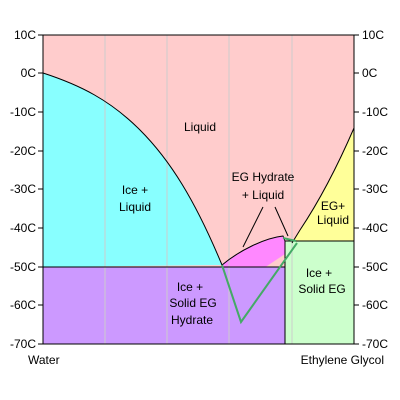 The image size is (400, 400). Describe the element at coordinates (23, 151) in the screenshot. I see `y-tick-left-minus20: -20C` at that location.